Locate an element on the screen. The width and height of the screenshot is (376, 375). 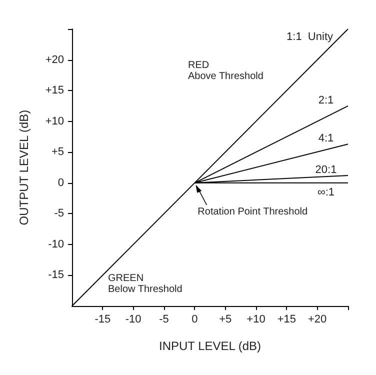
y-tick-label: -10 is located at coordinates (56, 244).